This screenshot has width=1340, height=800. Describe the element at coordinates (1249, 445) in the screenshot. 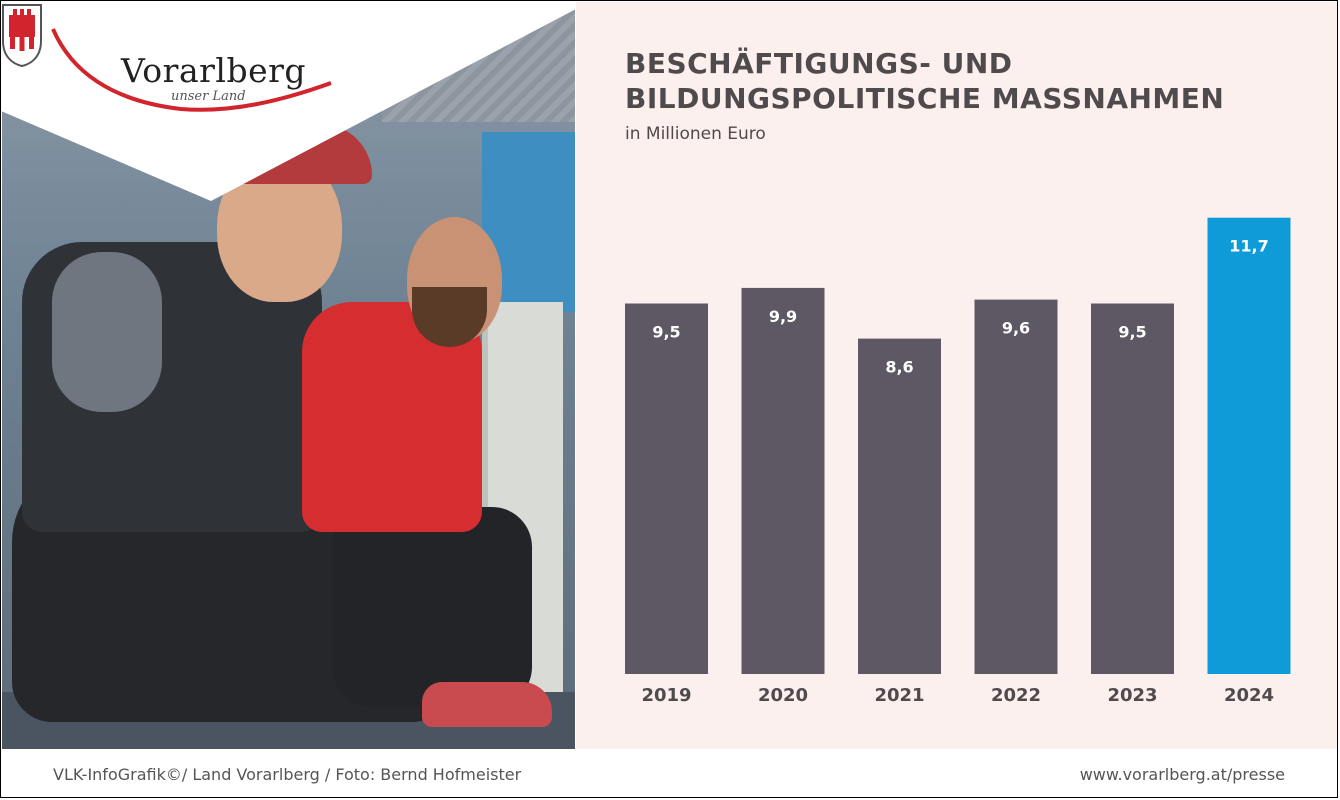

I see `bar-2024` at that location.